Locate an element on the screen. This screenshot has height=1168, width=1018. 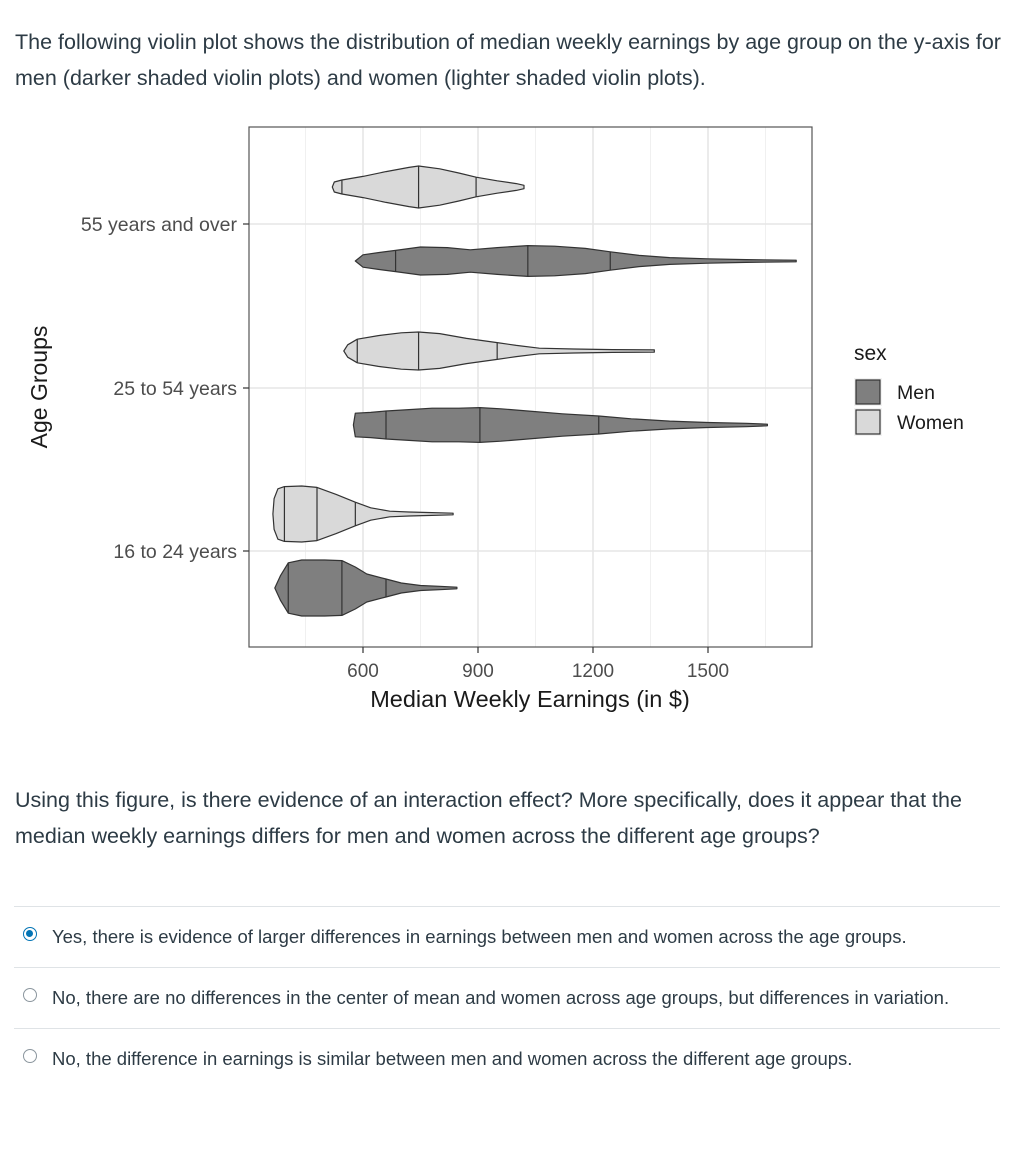
y-axis-label: Age Groups is located at coordinates (39, 387).